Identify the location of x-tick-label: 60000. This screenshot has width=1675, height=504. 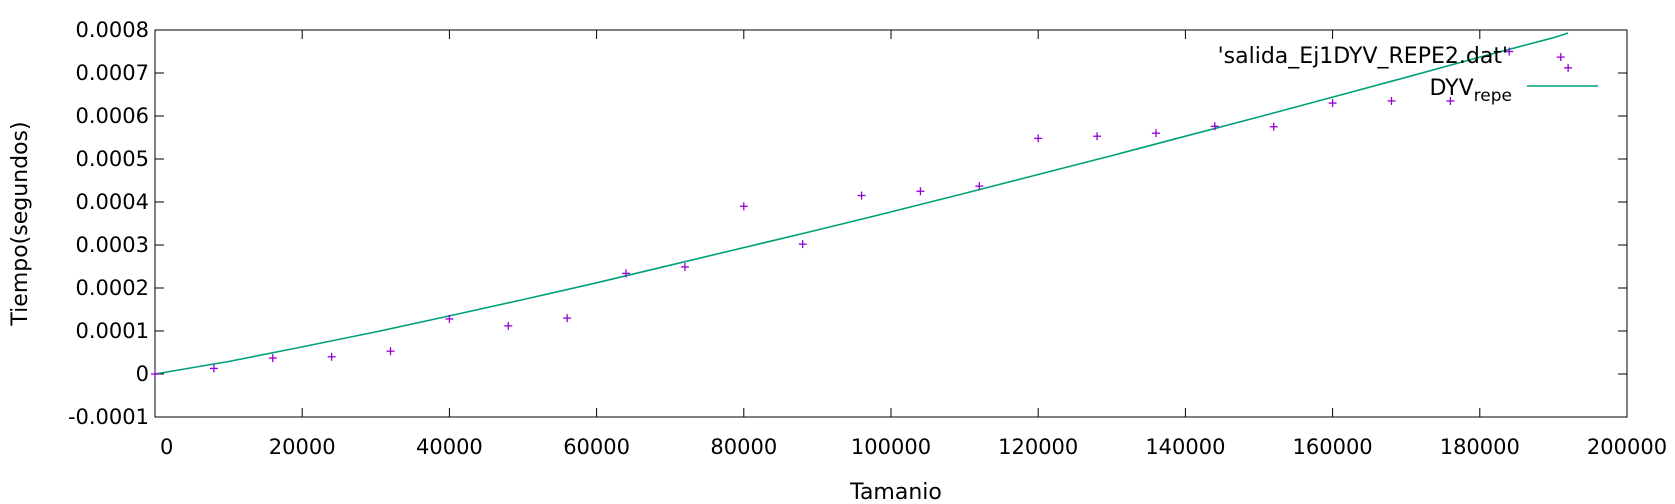
(596, 447).